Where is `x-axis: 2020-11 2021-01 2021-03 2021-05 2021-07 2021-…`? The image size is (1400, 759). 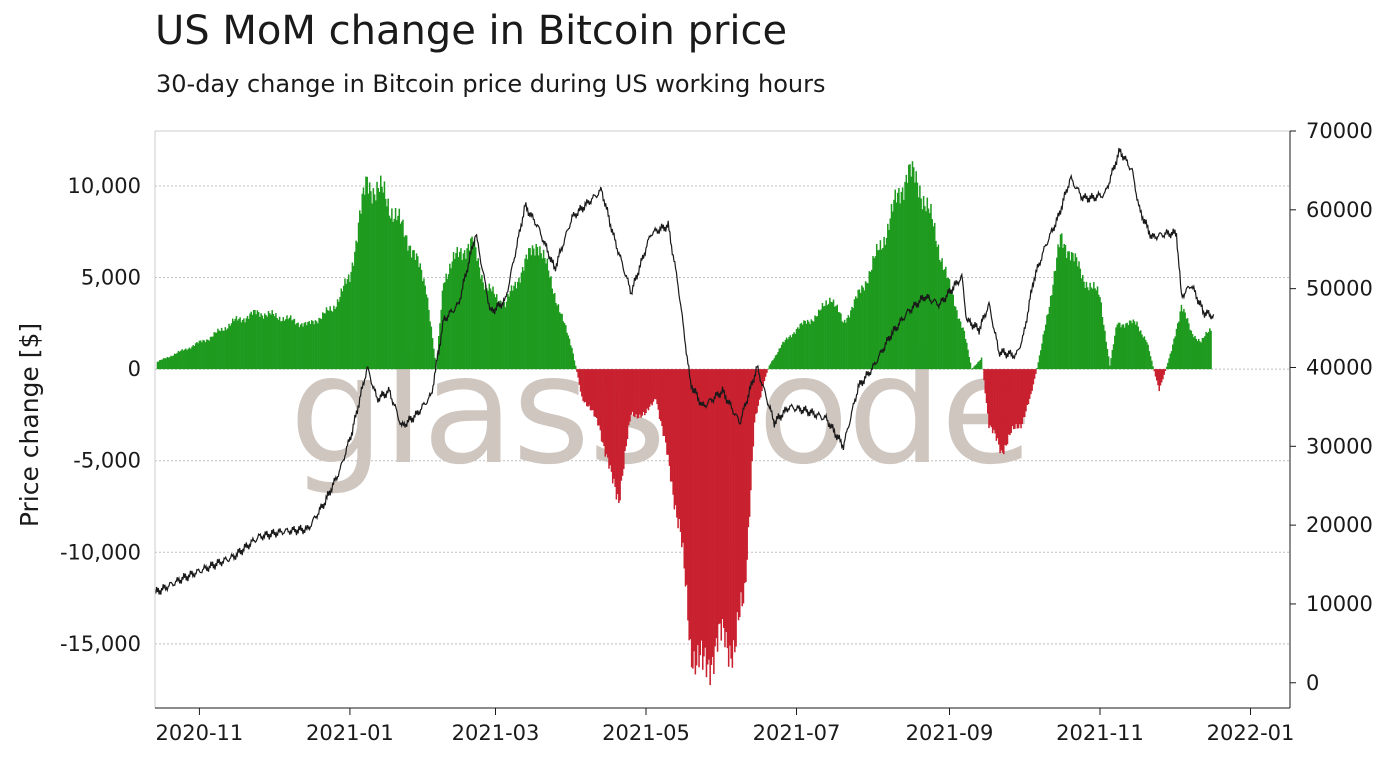 x-axis: 2020-11 2021-01 2021-03 2021-05 2021-07 2021-… is located at coordinates (725, 726).